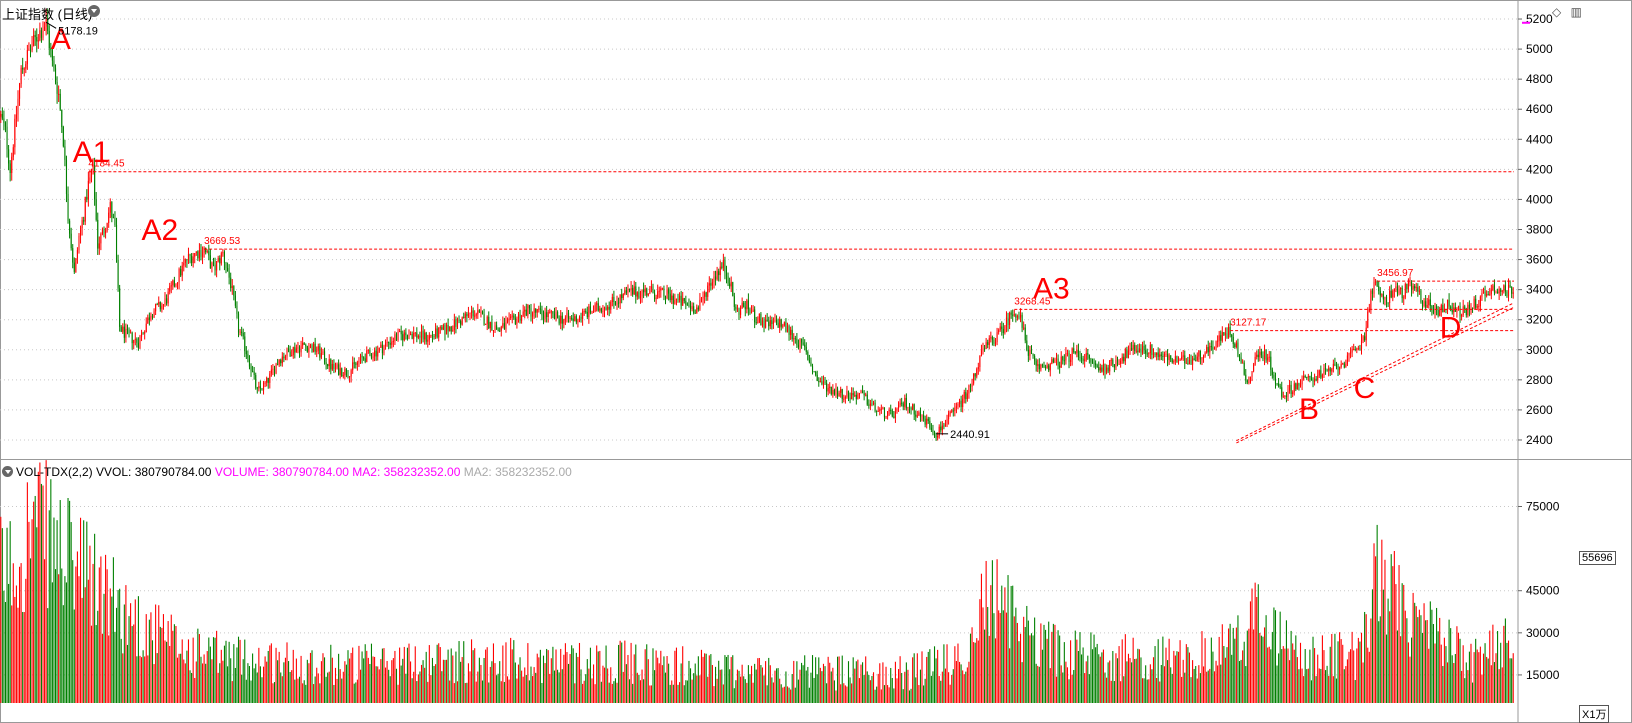  What do you see at coordinates (47, 14) in the screenshot?
I see `chart-title: 上证指数 (日线)` at bounding box center [47, 14].